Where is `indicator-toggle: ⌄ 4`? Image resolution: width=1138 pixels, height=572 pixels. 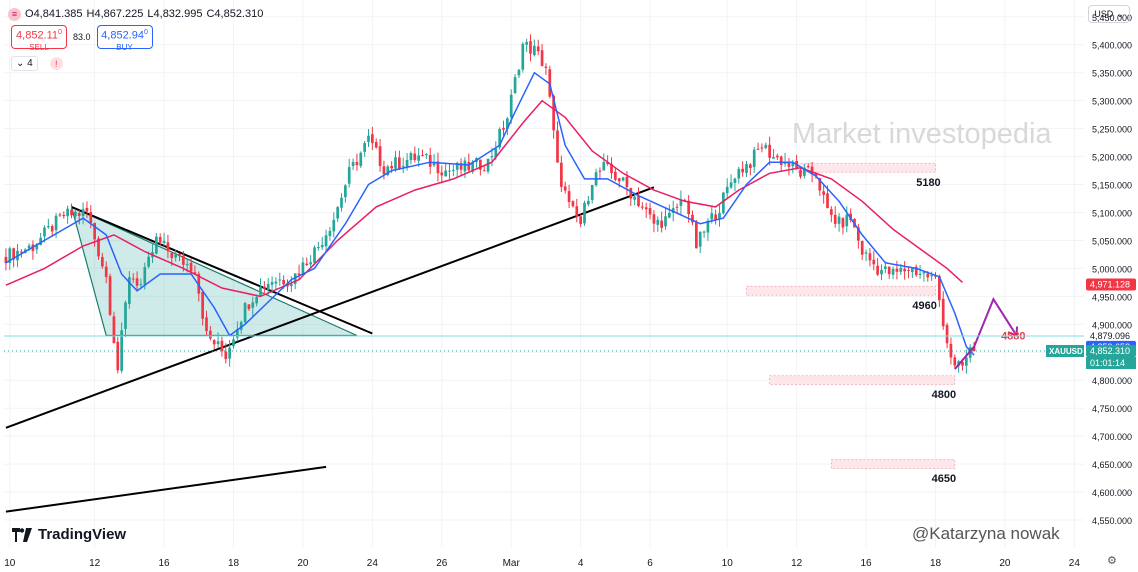 indicator-toggle: ⌄ 4 is located at coordinates (24, 63).